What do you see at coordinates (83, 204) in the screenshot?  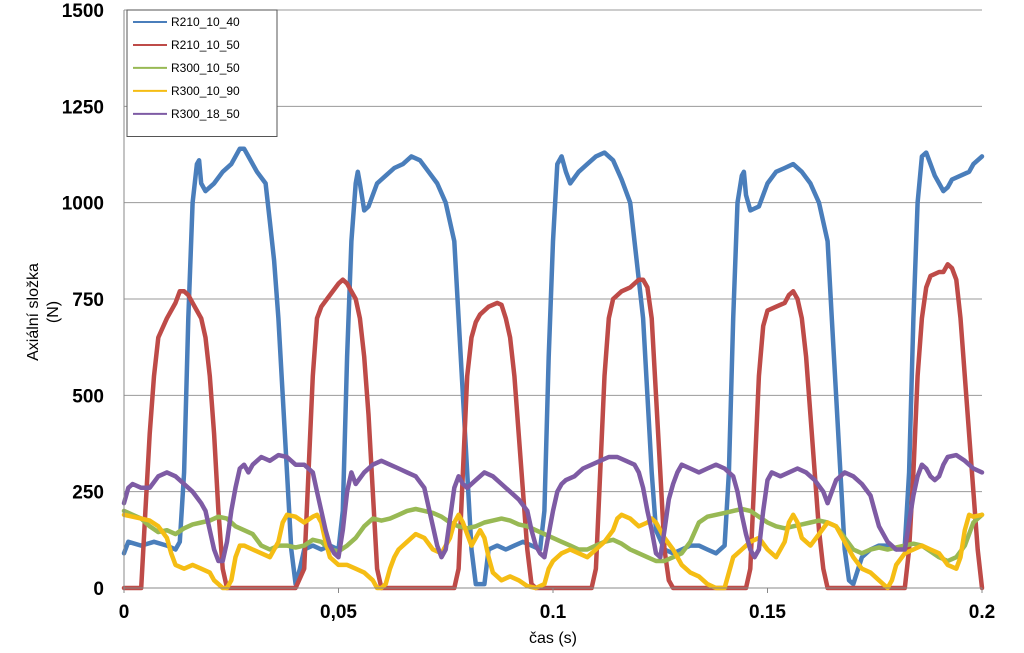 I see `y-tick-label: 1000` at bounding box center [83, 204].